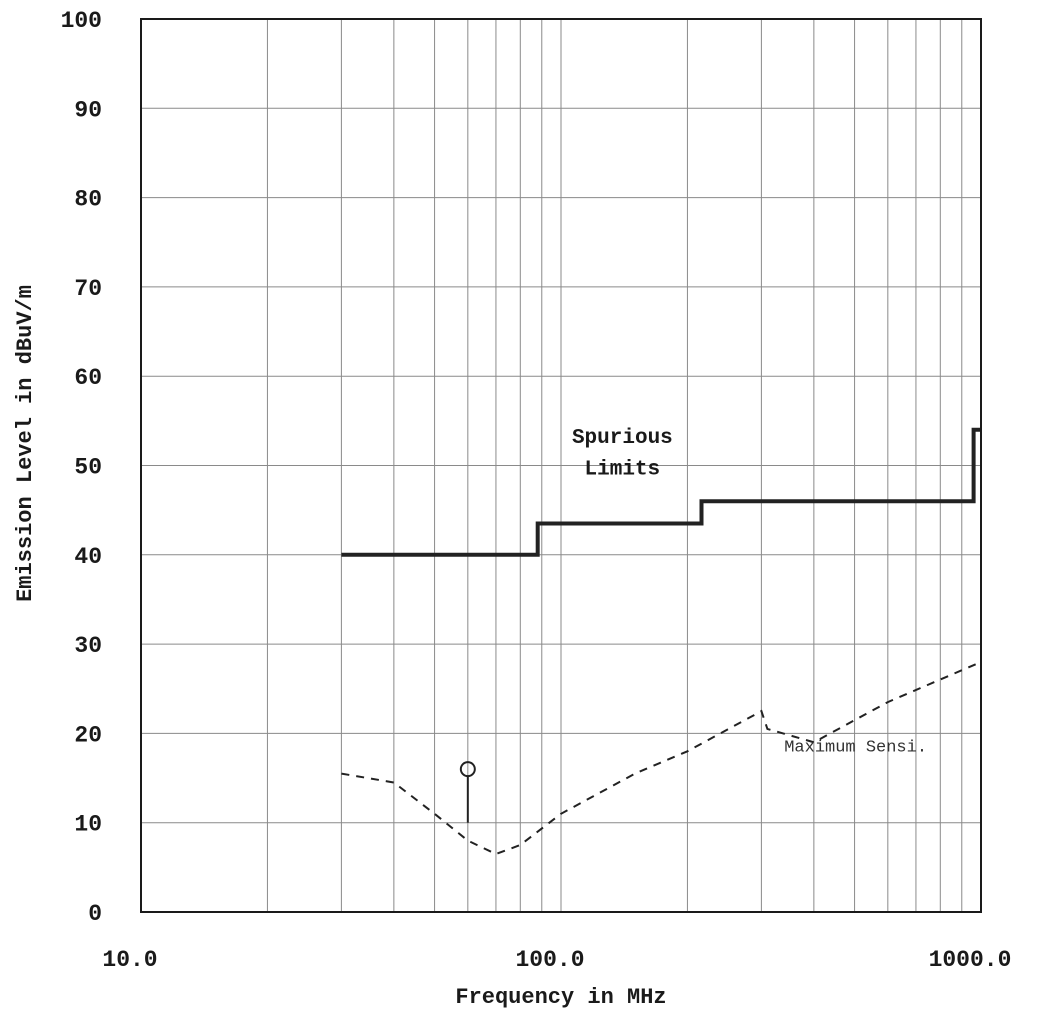  What do you see at coordinates (855, 747) in the screenshot?
I see `annotation-label: Maximum Sensi.` at bounding box center [855, 747].